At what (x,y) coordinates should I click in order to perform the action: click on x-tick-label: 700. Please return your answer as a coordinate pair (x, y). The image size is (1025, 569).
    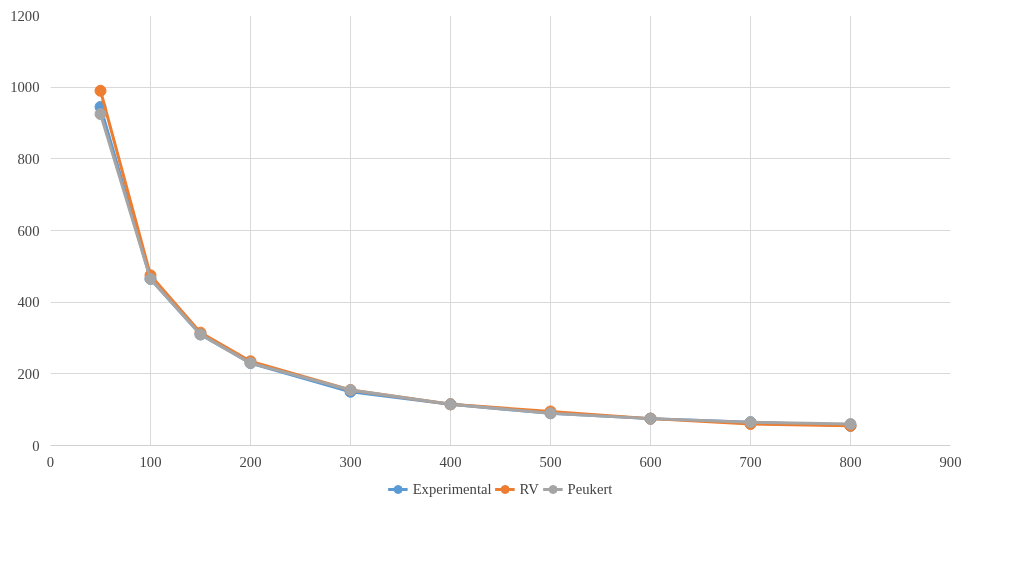
    Looking at the image, I should click on (750, 461).